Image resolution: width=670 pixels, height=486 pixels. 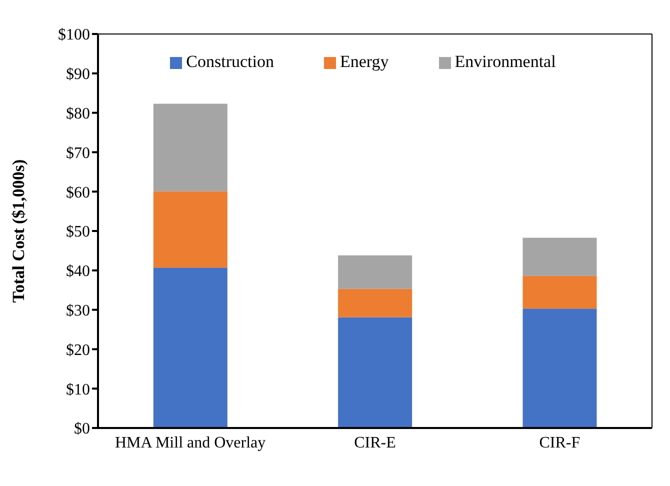 I want to click on y-tick-label: $20, so click(x=78, y=350).